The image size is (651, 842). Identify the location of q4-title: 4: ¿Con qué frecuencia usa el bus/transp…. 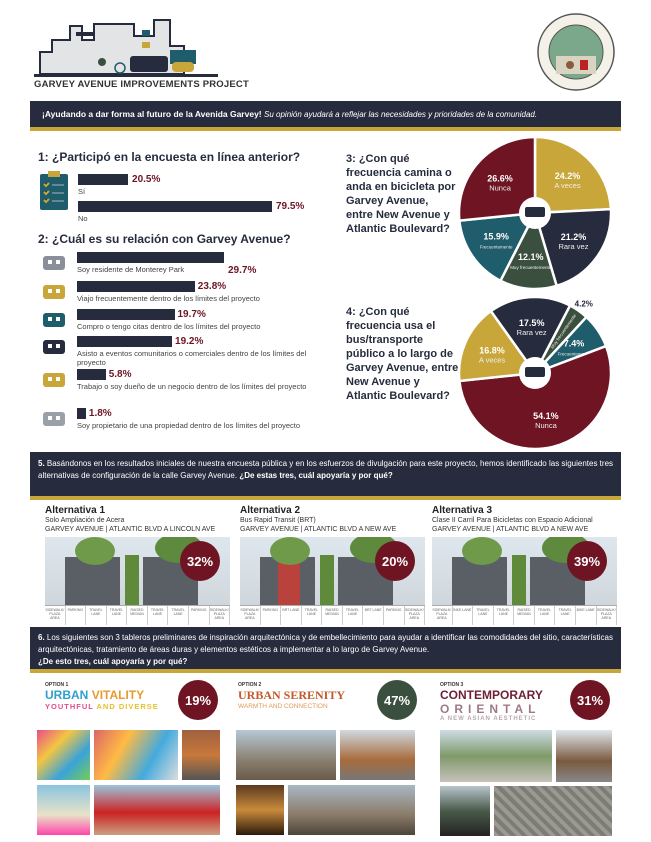
(402, 354).